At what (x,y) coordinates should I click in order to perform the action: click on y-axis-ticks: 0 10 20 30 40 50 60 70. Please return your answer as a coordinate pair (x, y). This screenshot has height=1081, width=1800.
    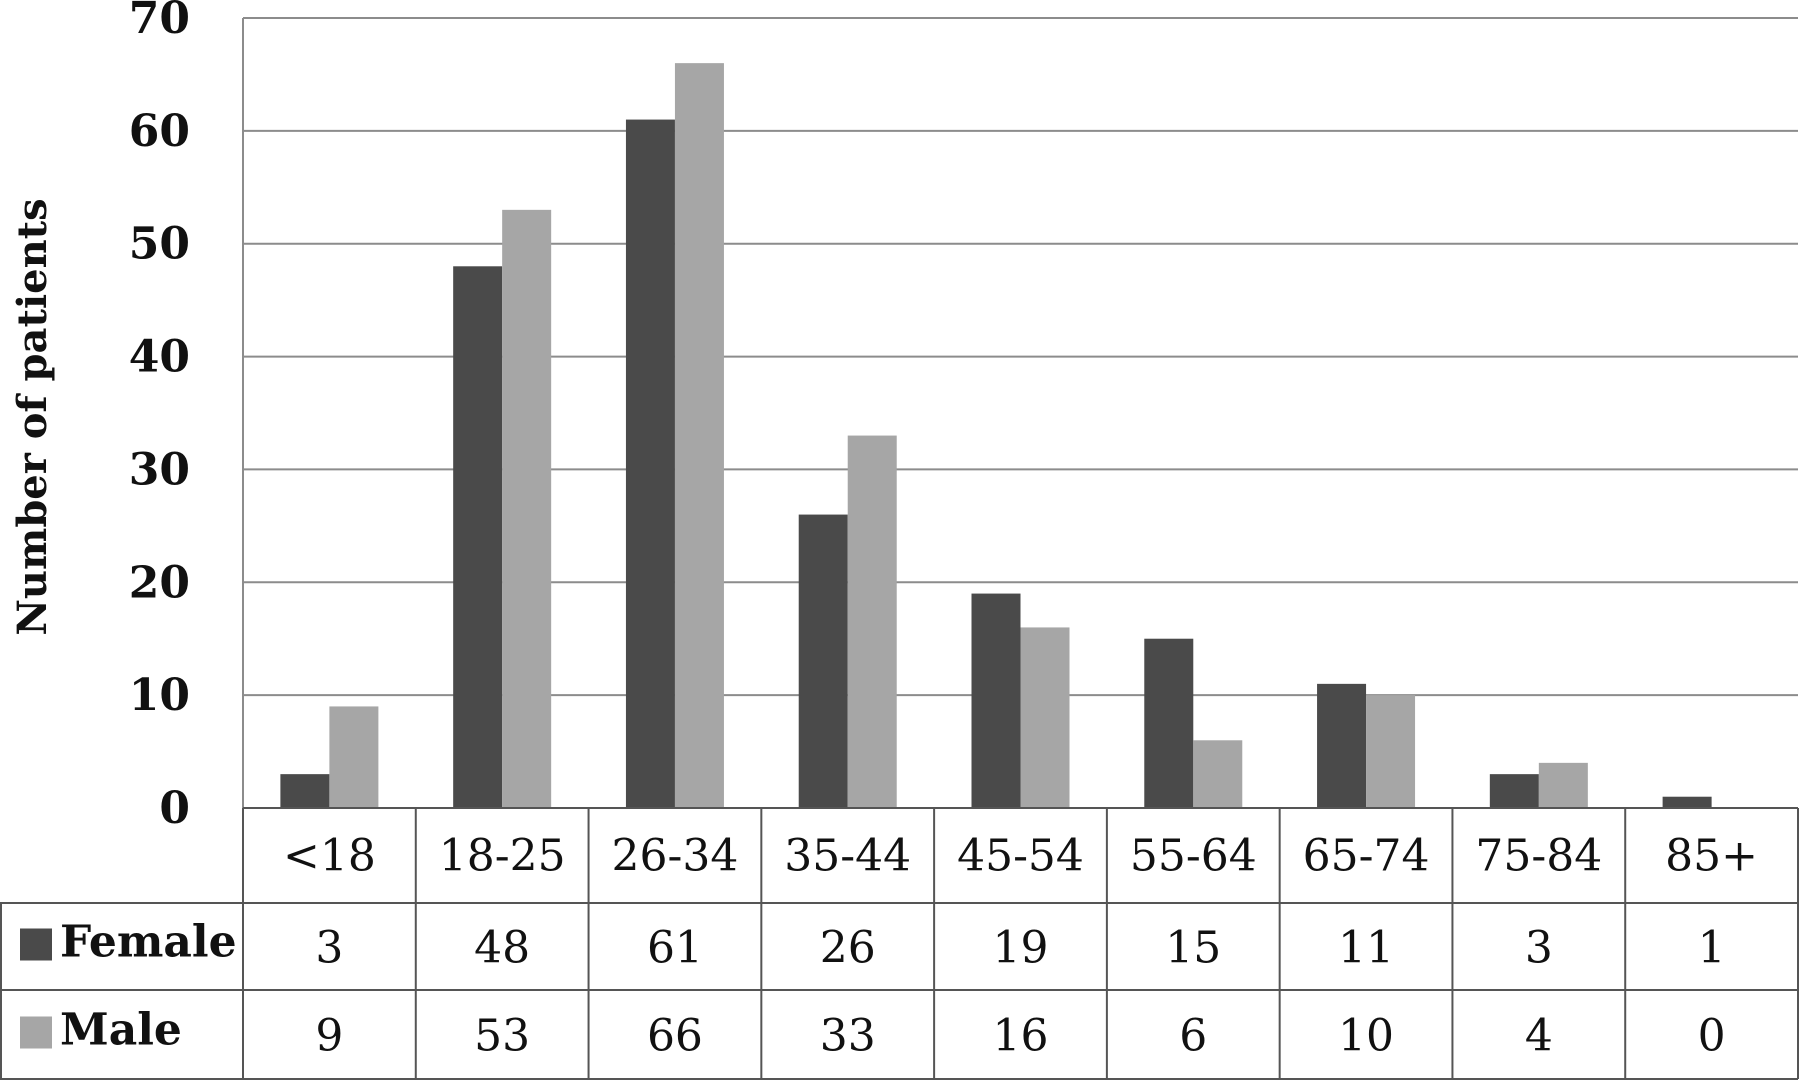
    Looking at the image, I should click on (159, 417).